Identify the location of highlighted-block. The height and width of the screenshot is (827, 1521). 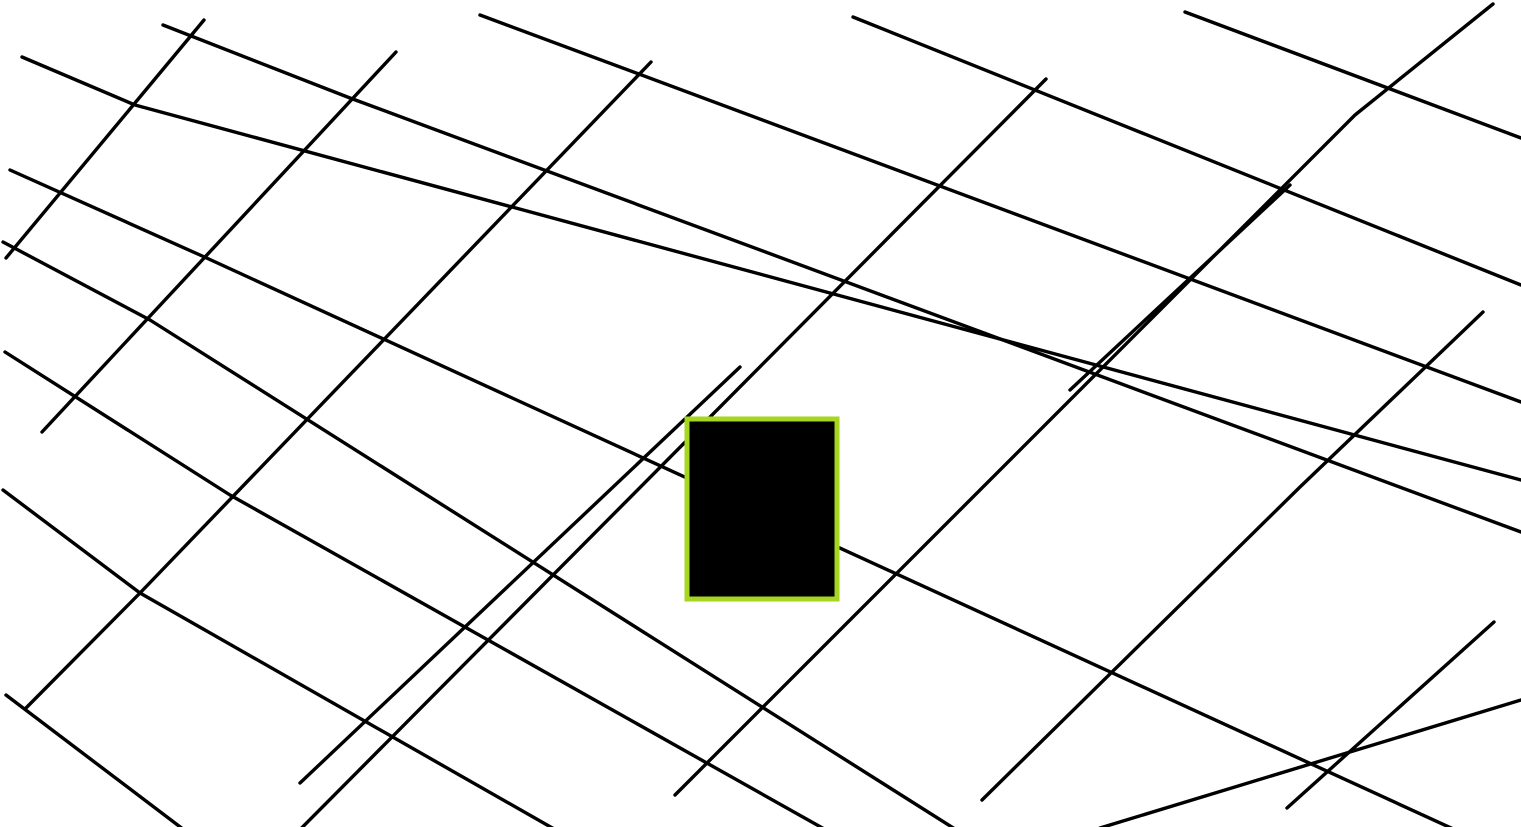
(762, 509).